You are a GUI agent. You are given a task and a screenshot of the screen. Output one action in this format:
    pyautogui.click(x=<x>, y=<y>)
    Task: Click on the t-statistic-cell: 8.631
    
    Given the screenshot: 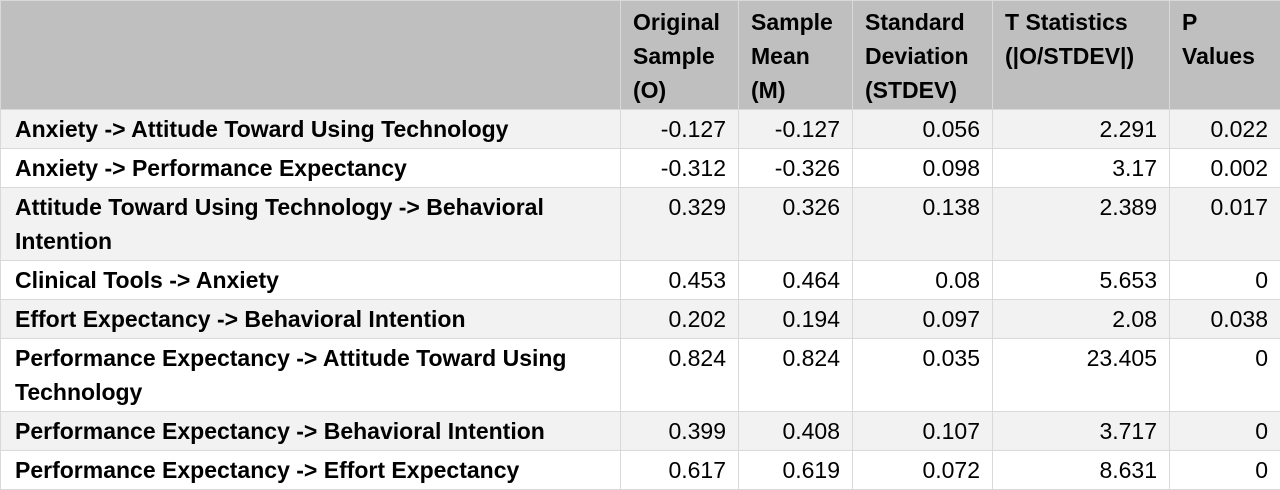 What is the action you would take?
    pyautogui.click(x=1081, y=470)
    